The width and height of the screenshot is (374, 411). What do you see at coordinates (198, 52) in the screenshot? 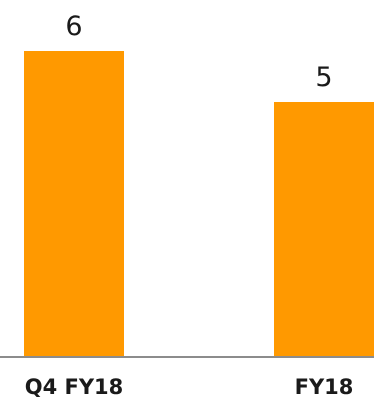
I see `value-labels-group: 65` at bounding box center [198, 52].